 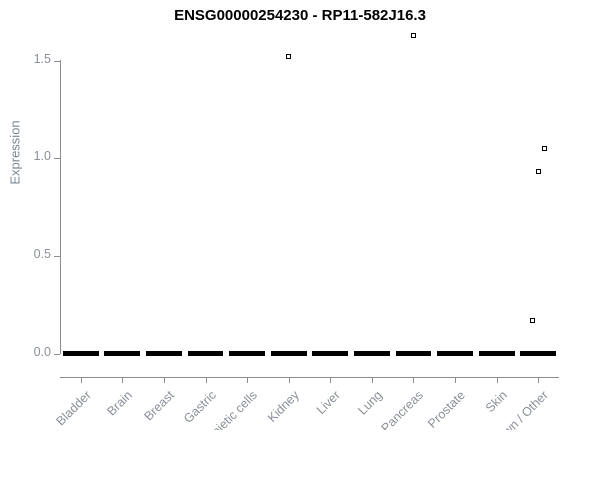 What do you see at coordinates (283, 406) in the screenshot?
I see `x-tick-label-kidney: Kidney` at bounding box center [283, 406].